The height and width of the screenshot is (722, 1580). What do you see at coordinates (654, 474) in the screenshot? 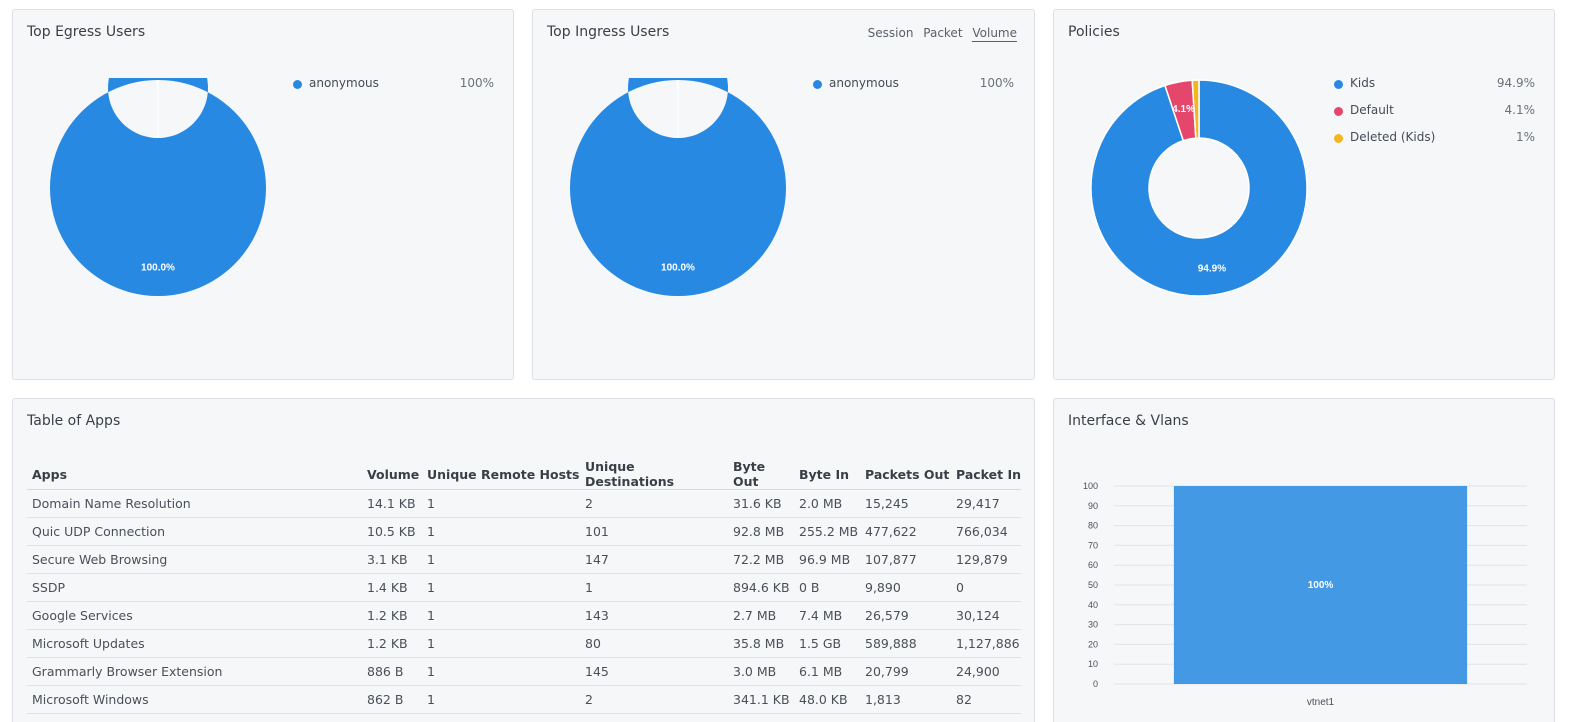
I see `column-header: Unique Destinations` at bounding box center [654, 474].